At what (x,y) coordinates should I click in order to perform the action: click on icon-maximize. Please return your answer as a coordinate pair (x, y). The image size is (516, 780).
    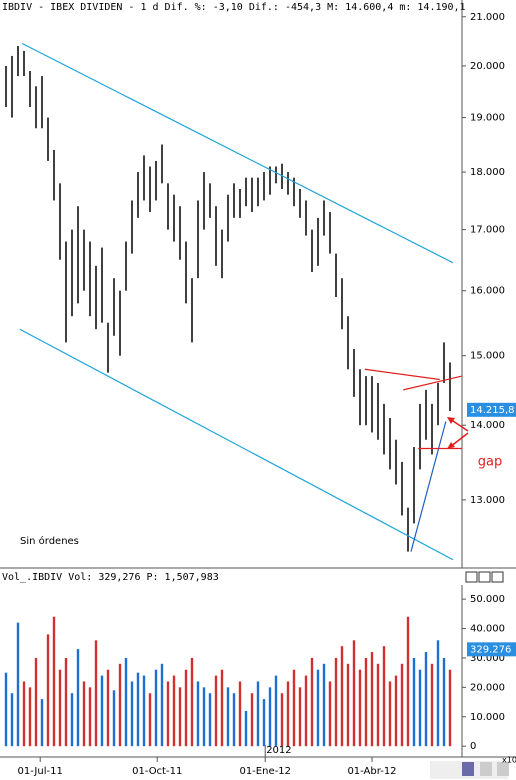
    Looking at the image, I should click on (484, 577).